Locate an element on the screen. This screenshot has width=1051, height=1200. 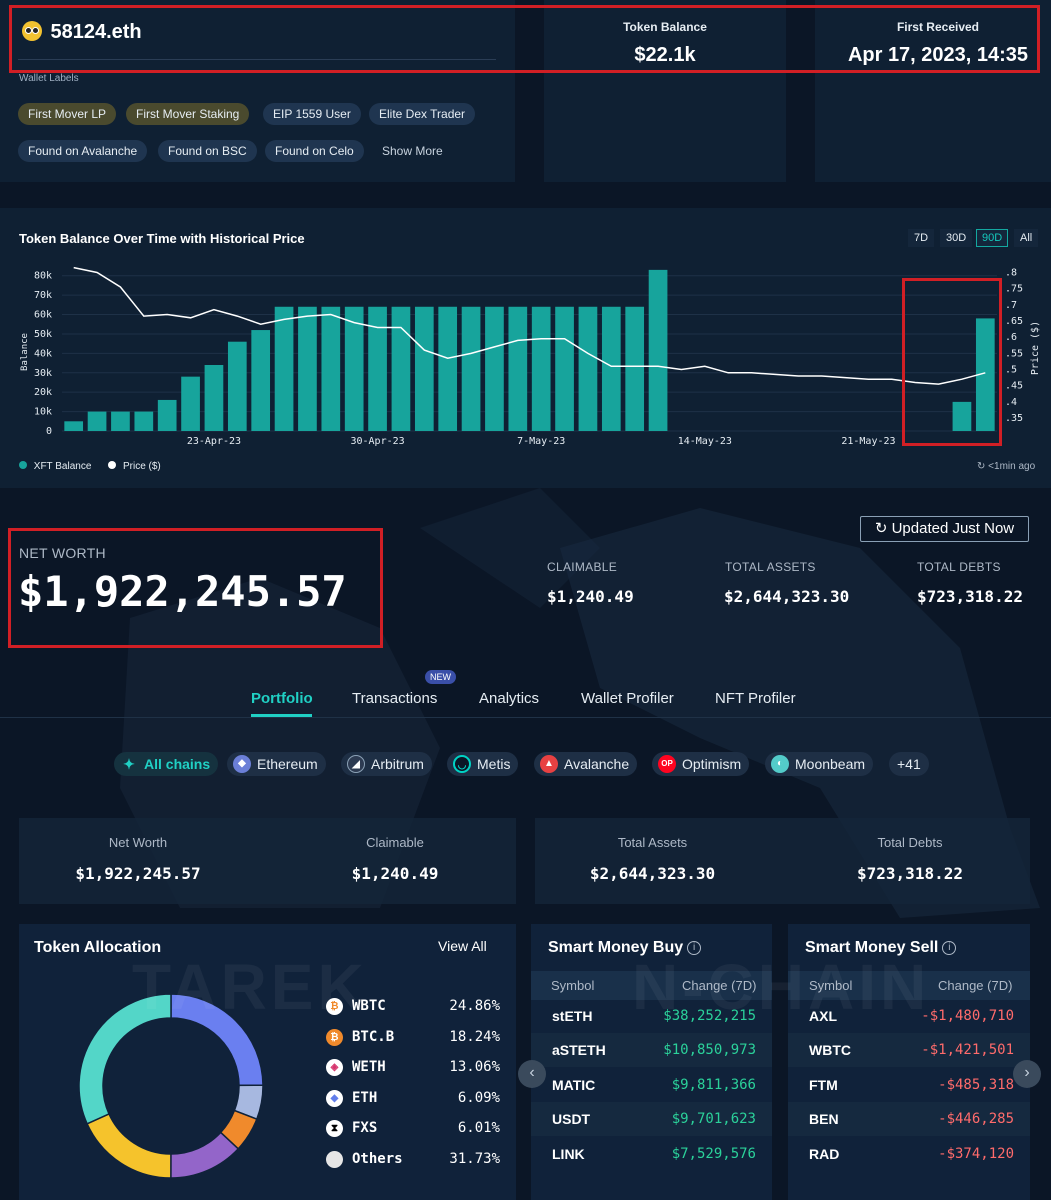
chart-legend: XFT Balance Price ($) is located at coordinates (90, 466).